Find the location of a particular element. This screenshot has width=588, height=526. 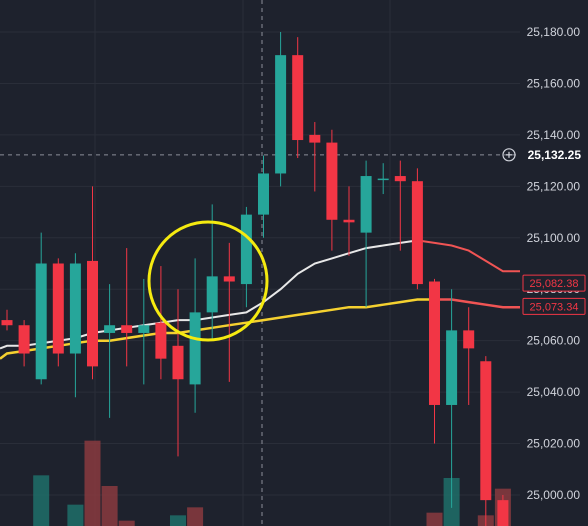

price-tags: 25,082.38 25,073.34 is located at coordinates (554, 294).